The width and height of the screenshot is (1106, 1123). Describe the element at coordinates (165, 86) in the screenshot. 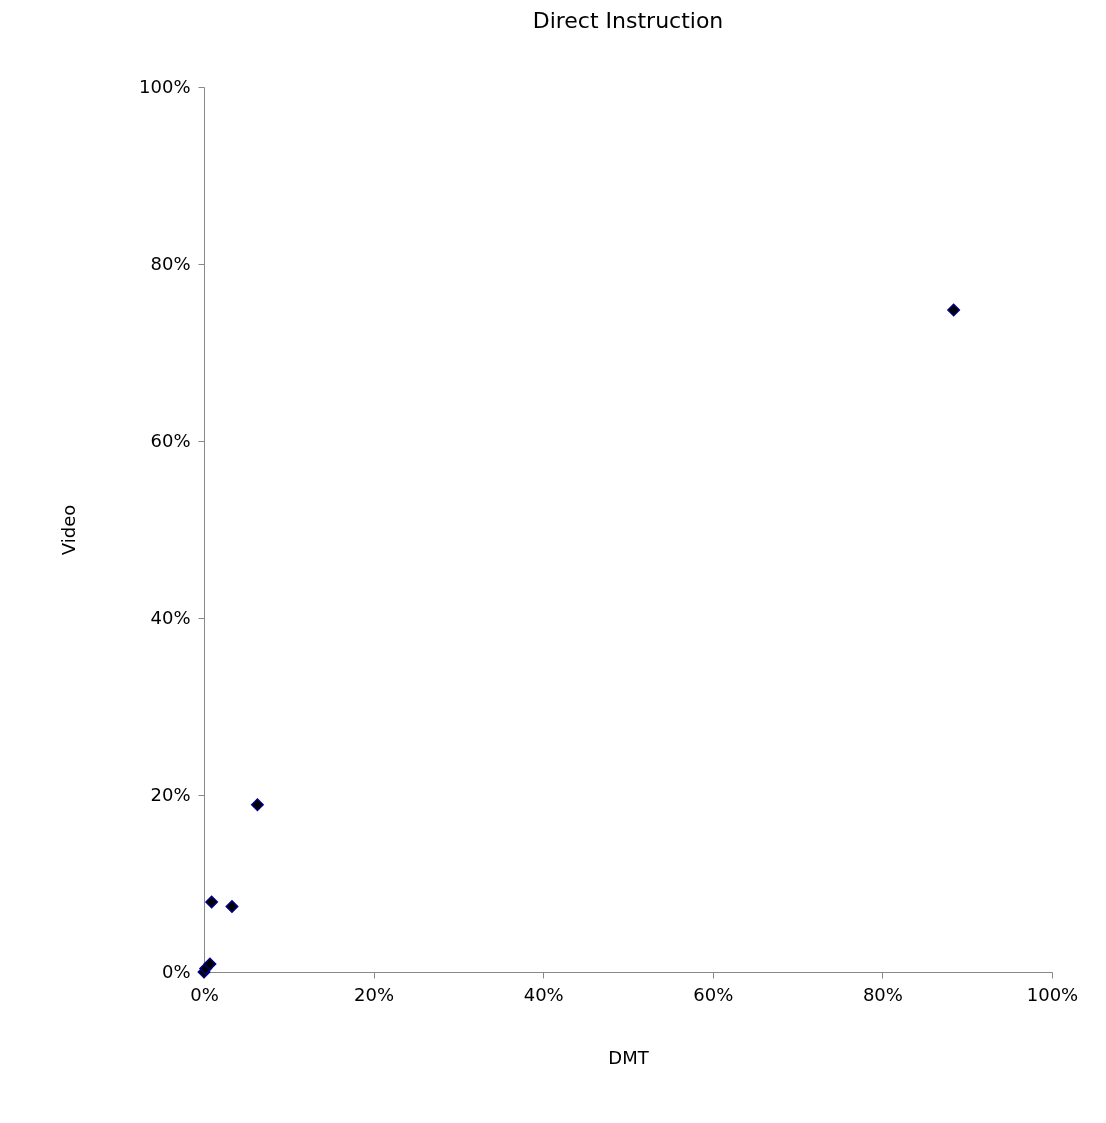

I see `y-tick-label: 100%` at that location.